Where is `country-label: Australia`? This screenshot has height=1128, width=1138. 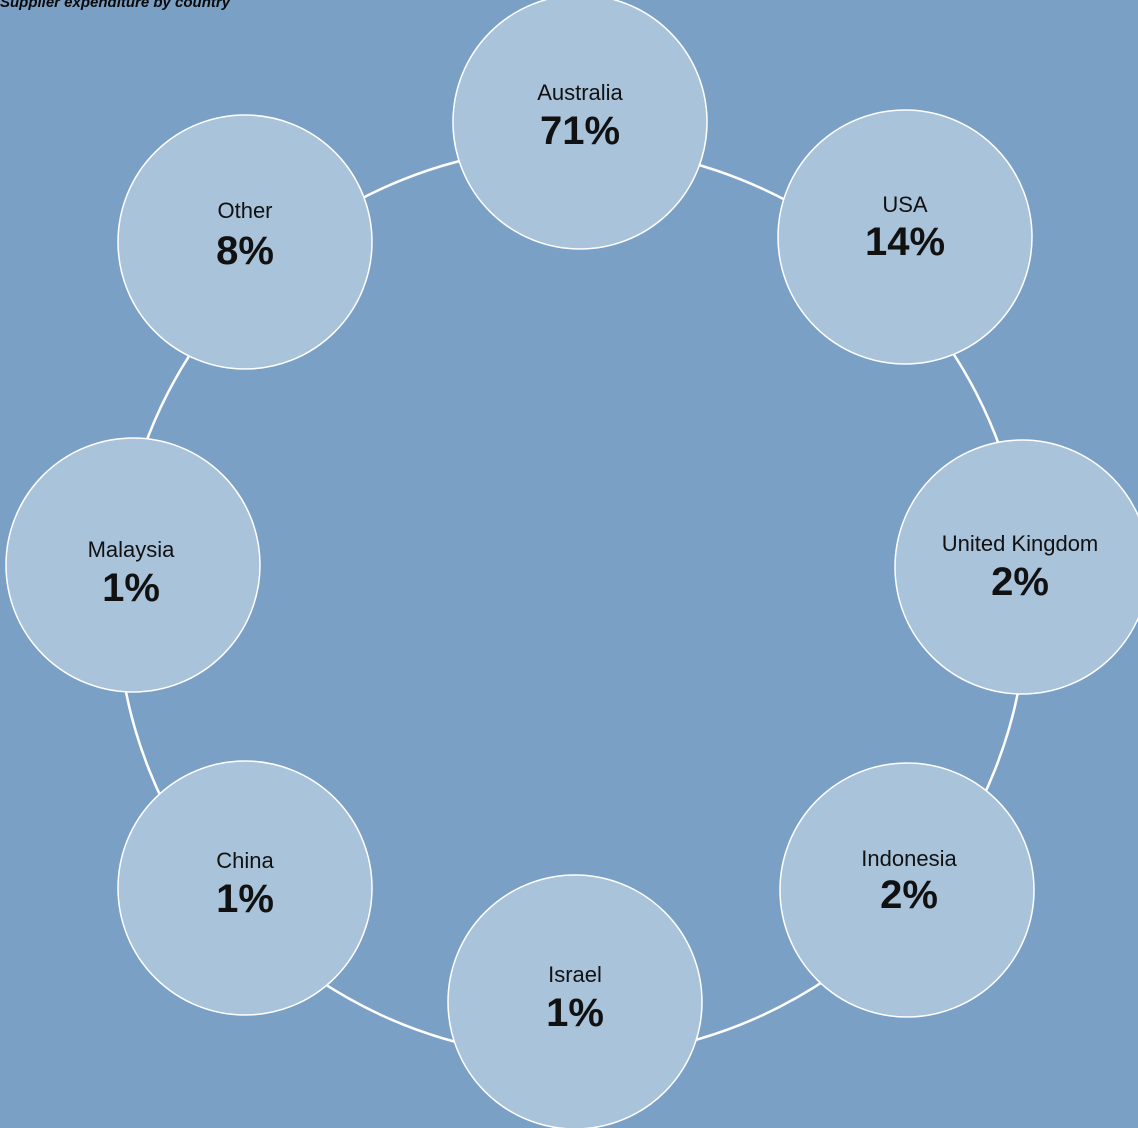 country-label: Australia is located at coordinates (580, 92).